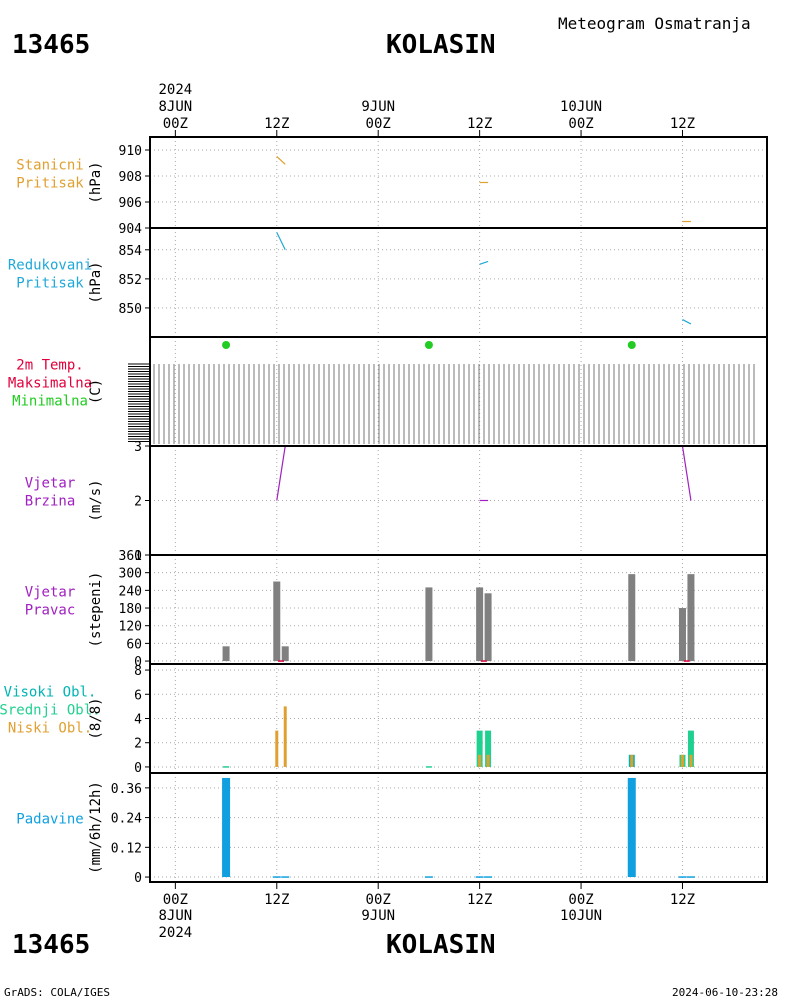  Describe the element at coordinates (49, 166) in the screenshot. I see `panel-label: Stanicni` at that location.